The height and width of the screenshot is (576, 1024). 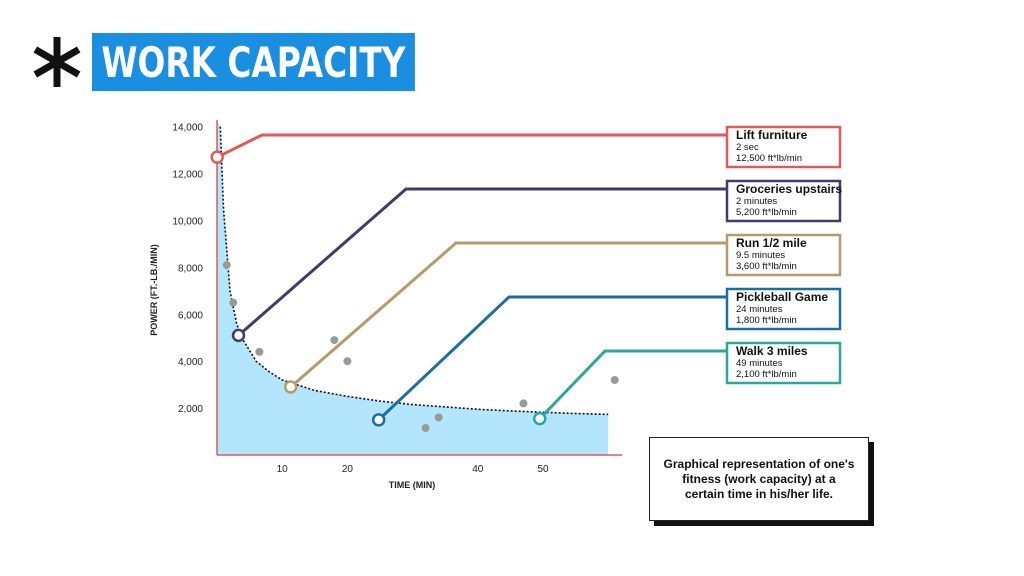 I want to click on activity-title: Lift furniture, so click(x=772, y=135).